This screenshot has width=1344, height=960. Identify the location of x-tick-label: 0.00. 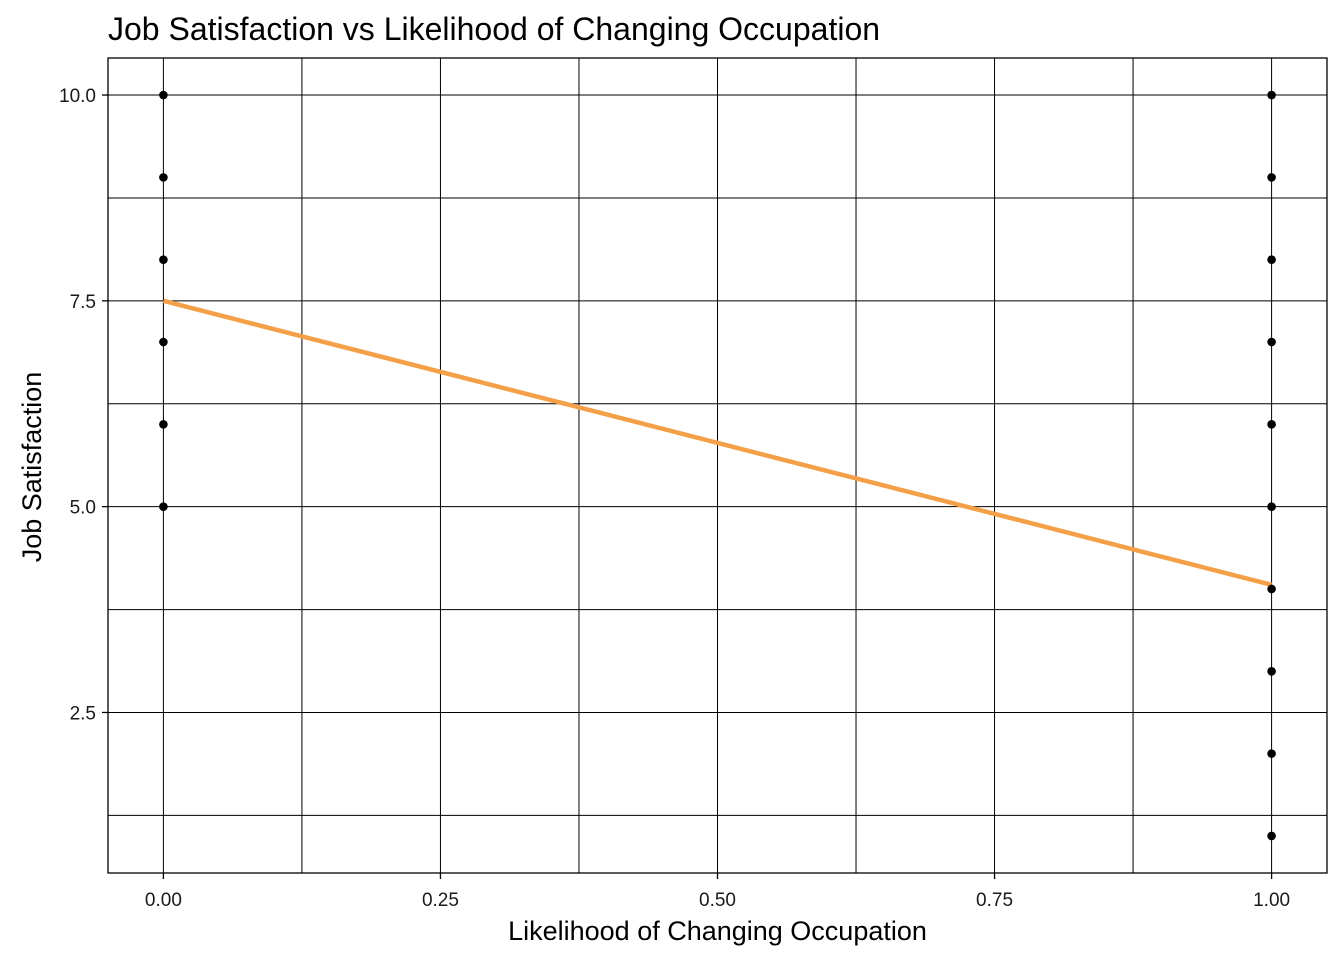
(163, 900).